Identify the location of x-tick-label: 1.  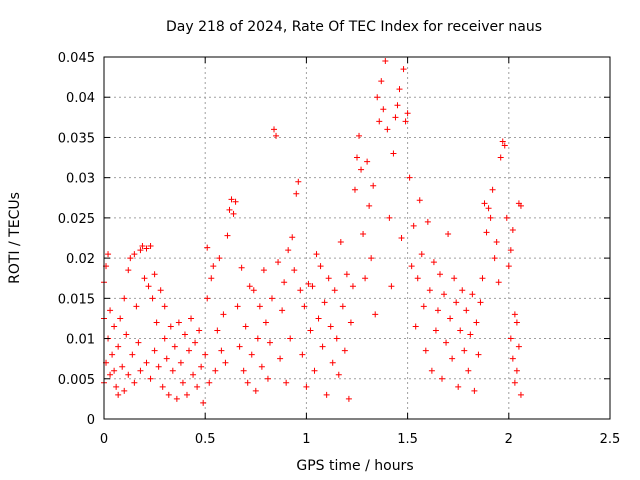
(306, 439).